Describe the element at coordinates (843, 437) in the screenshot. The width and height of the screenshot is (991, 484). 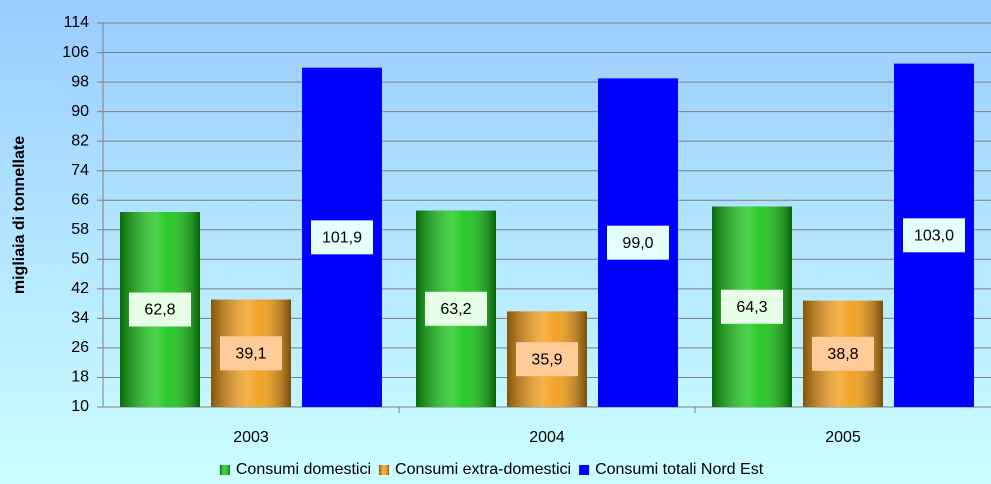
I see `x-tick-label: 2005` at that location.